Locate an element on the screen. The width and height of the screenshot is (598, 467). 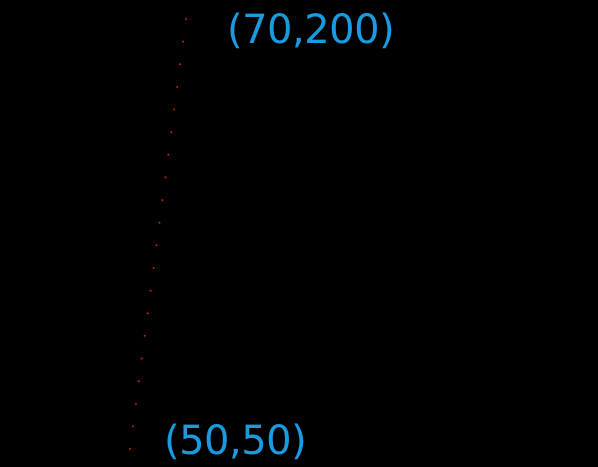
end-point-label: (70,200) is located at coordinates (311, 30).